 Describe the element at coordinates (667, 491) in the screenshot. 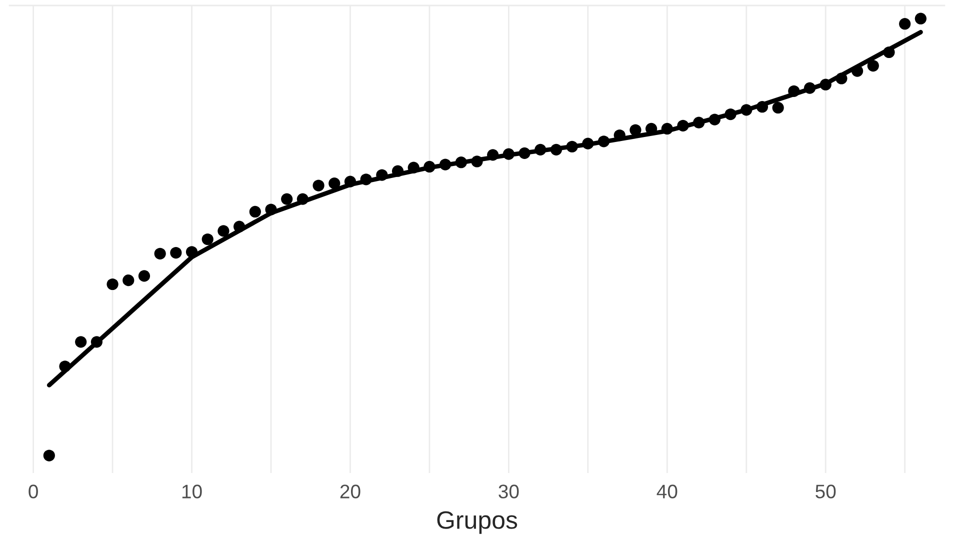

I see `x-tick-label: 40` at that location.